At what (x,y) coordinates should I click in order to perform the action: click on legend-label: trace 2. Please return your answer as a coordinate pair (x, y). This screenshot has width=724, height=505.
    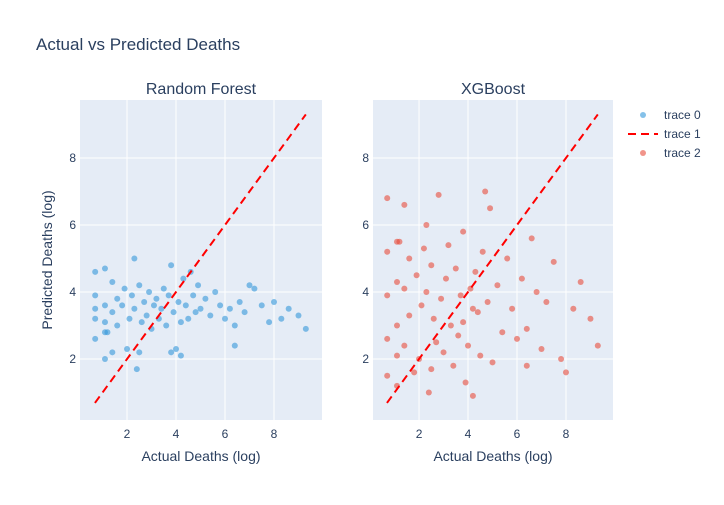
    Looking at the image, I should click on (682, 153).